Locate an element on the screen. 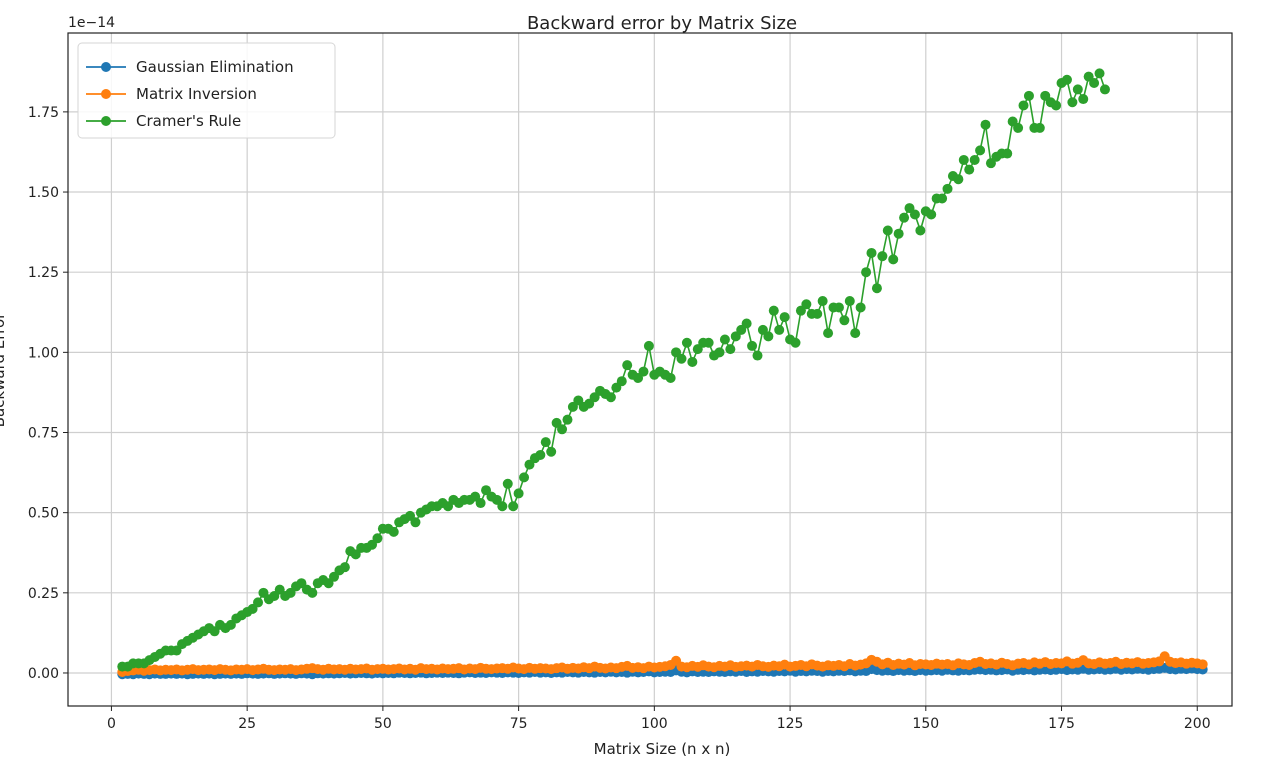 Image resolution: width=1280 pixels, height=768 pixels. series-matrix-inversion is located at coordinates (662, 664).